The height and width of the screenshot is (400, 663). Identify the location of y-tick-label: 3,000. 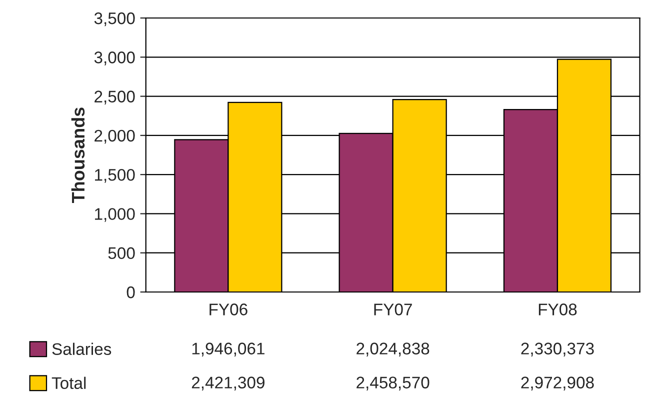
(114, 59).